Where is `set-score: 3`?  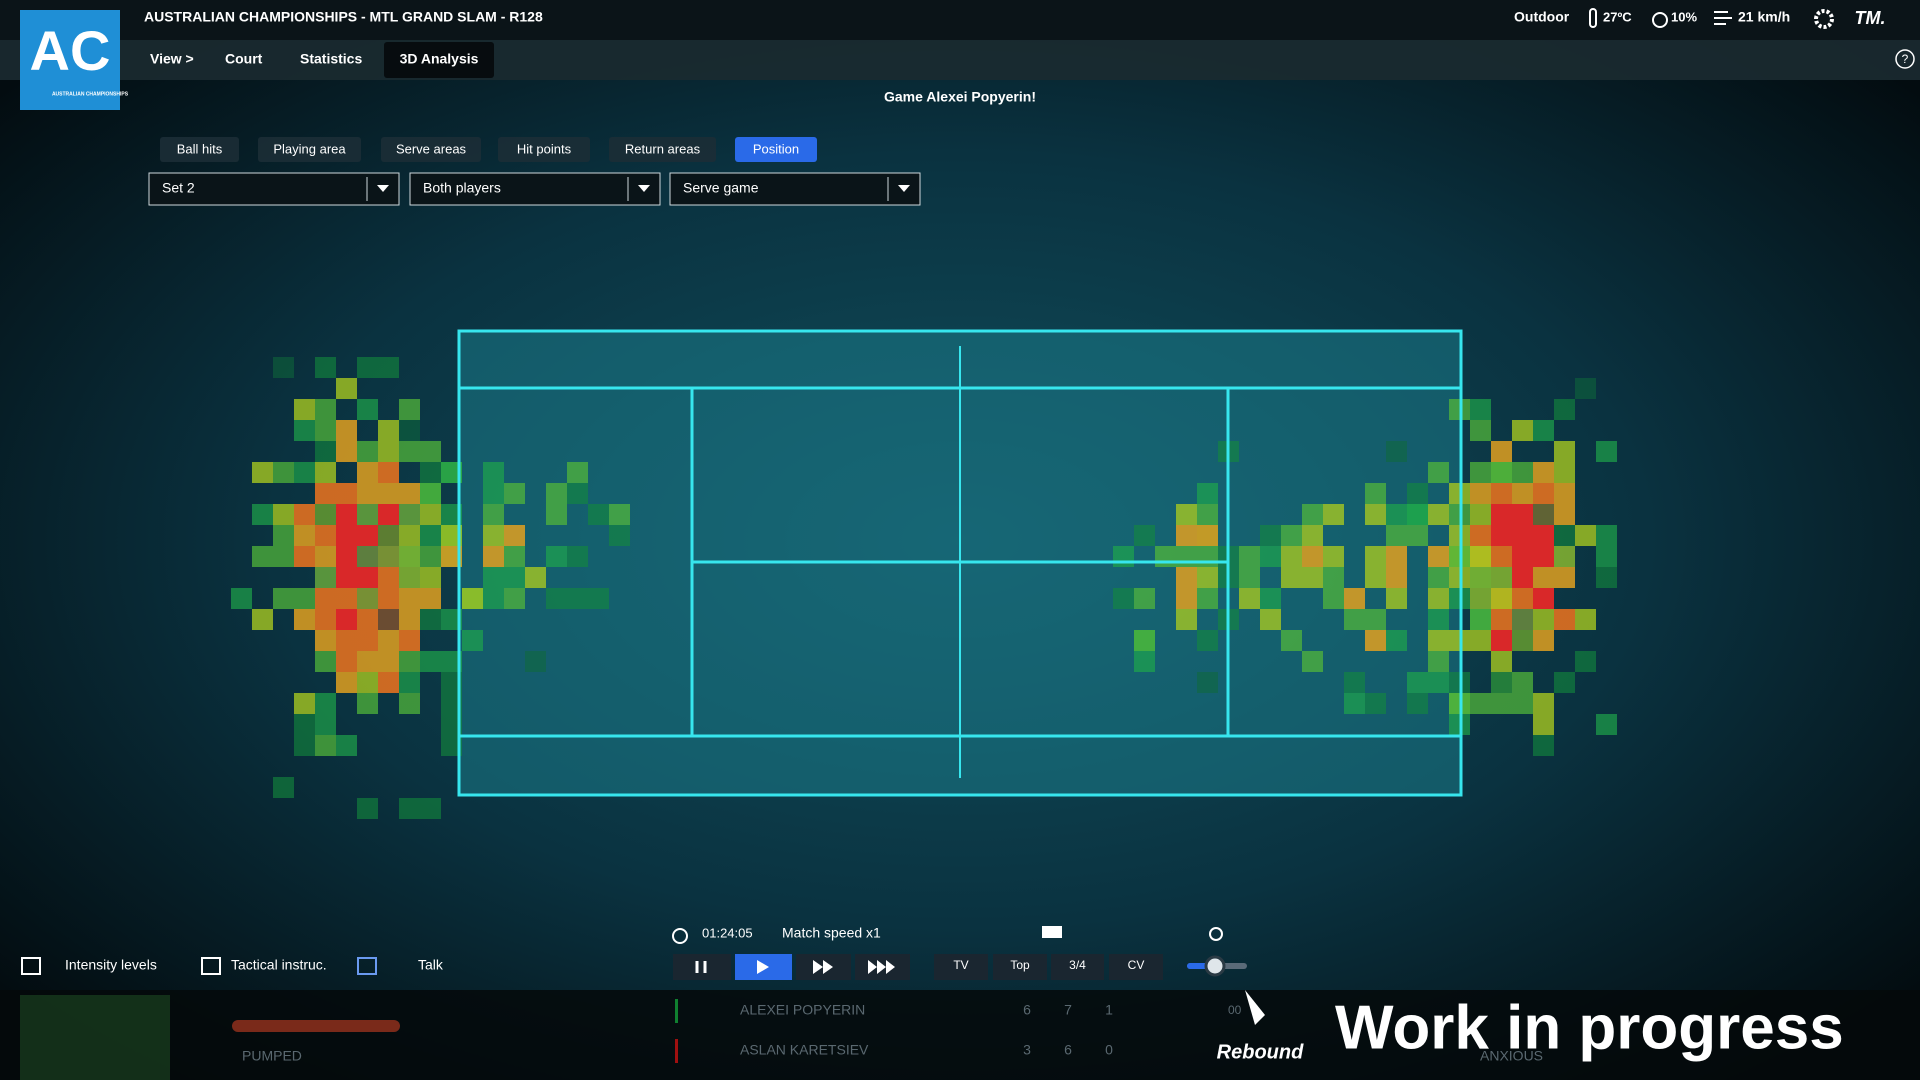 set-score: 3 is located at coordinates (1027, 1050).